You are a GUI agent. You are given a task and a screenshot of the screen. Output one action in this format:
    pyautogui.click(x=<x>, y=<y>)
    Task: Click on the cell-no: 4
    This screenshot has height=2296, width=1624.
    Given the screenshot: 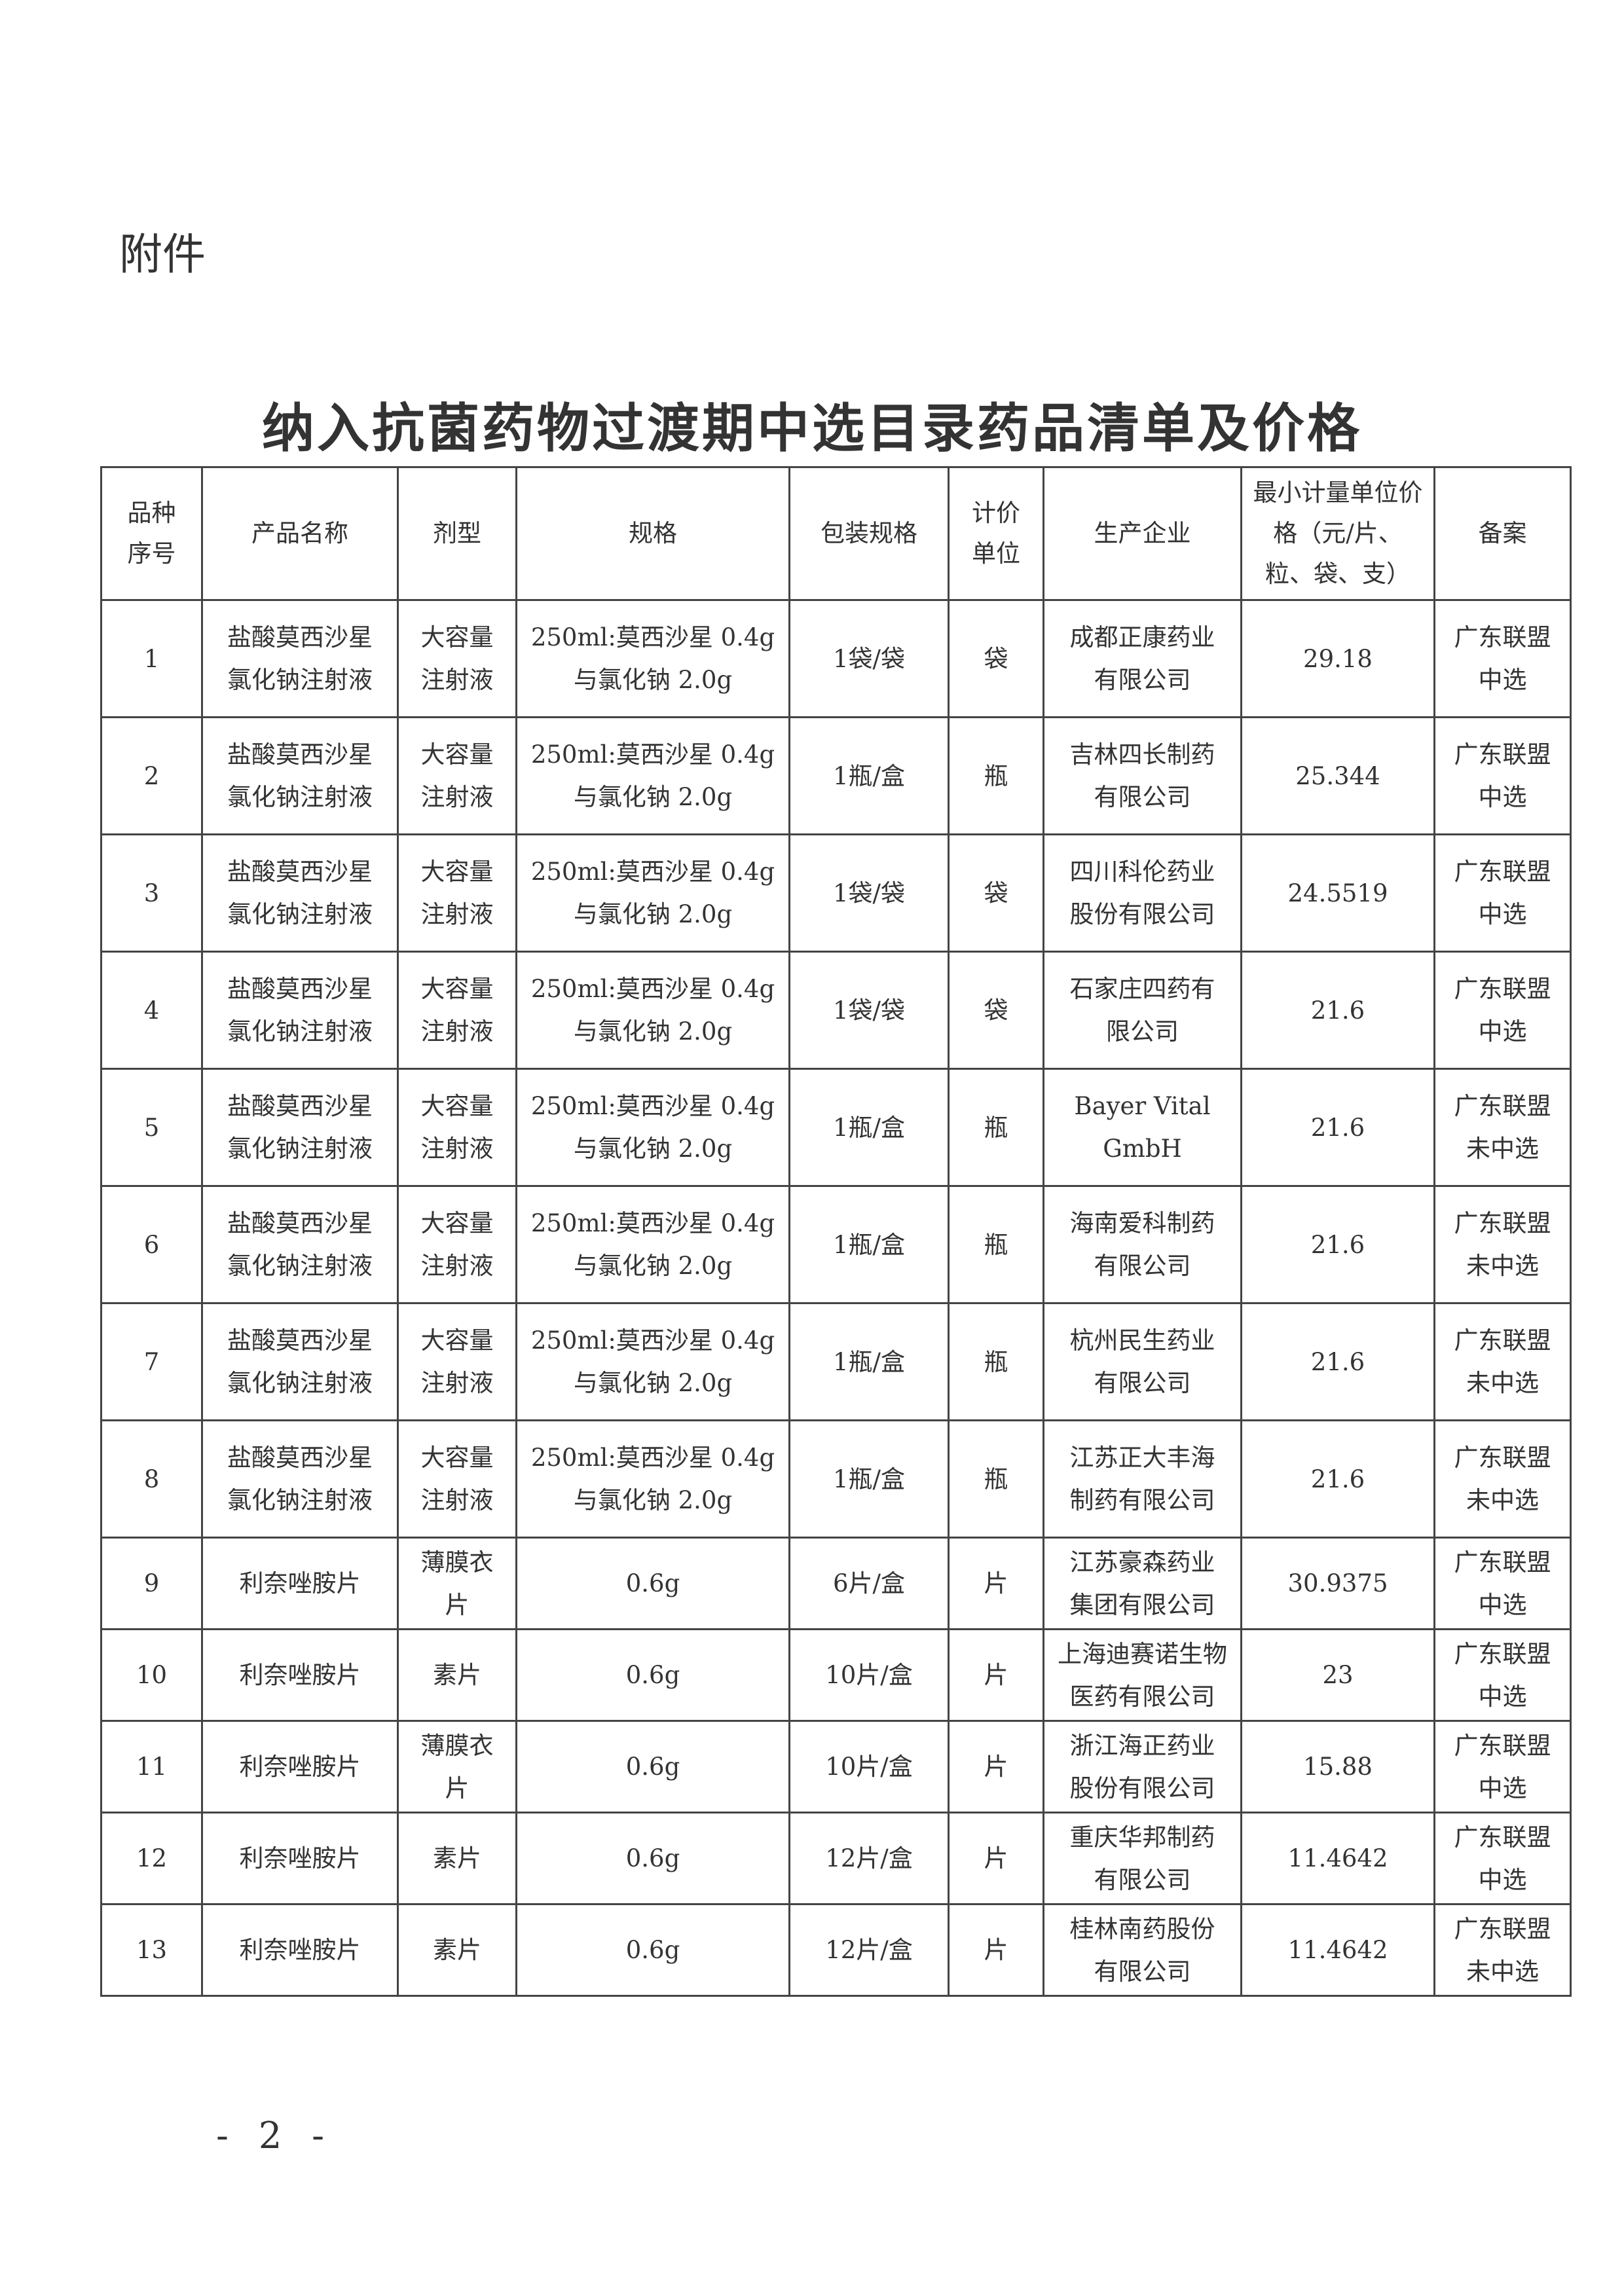 What is the action you would take?
    pyautogui.click(x=151, y=1010)
    